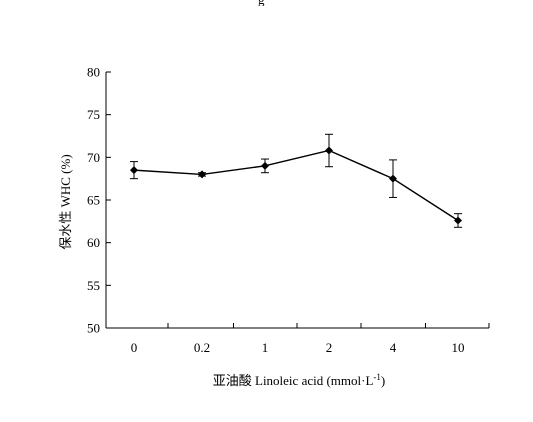 The image size is (533, 422). I want to click on error-bars, so click(296, 180).